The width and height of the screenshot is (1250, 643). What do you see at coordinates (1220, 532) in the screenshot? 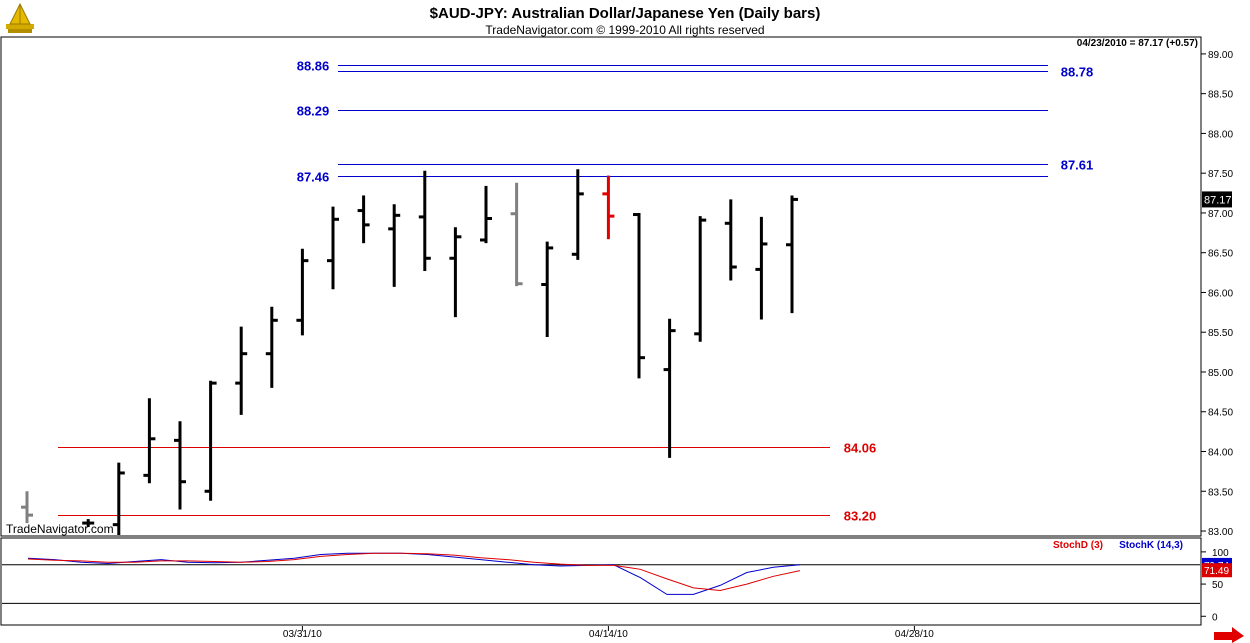
I see `price-axis-label: 83.00` at bounding box center [1220, 532].